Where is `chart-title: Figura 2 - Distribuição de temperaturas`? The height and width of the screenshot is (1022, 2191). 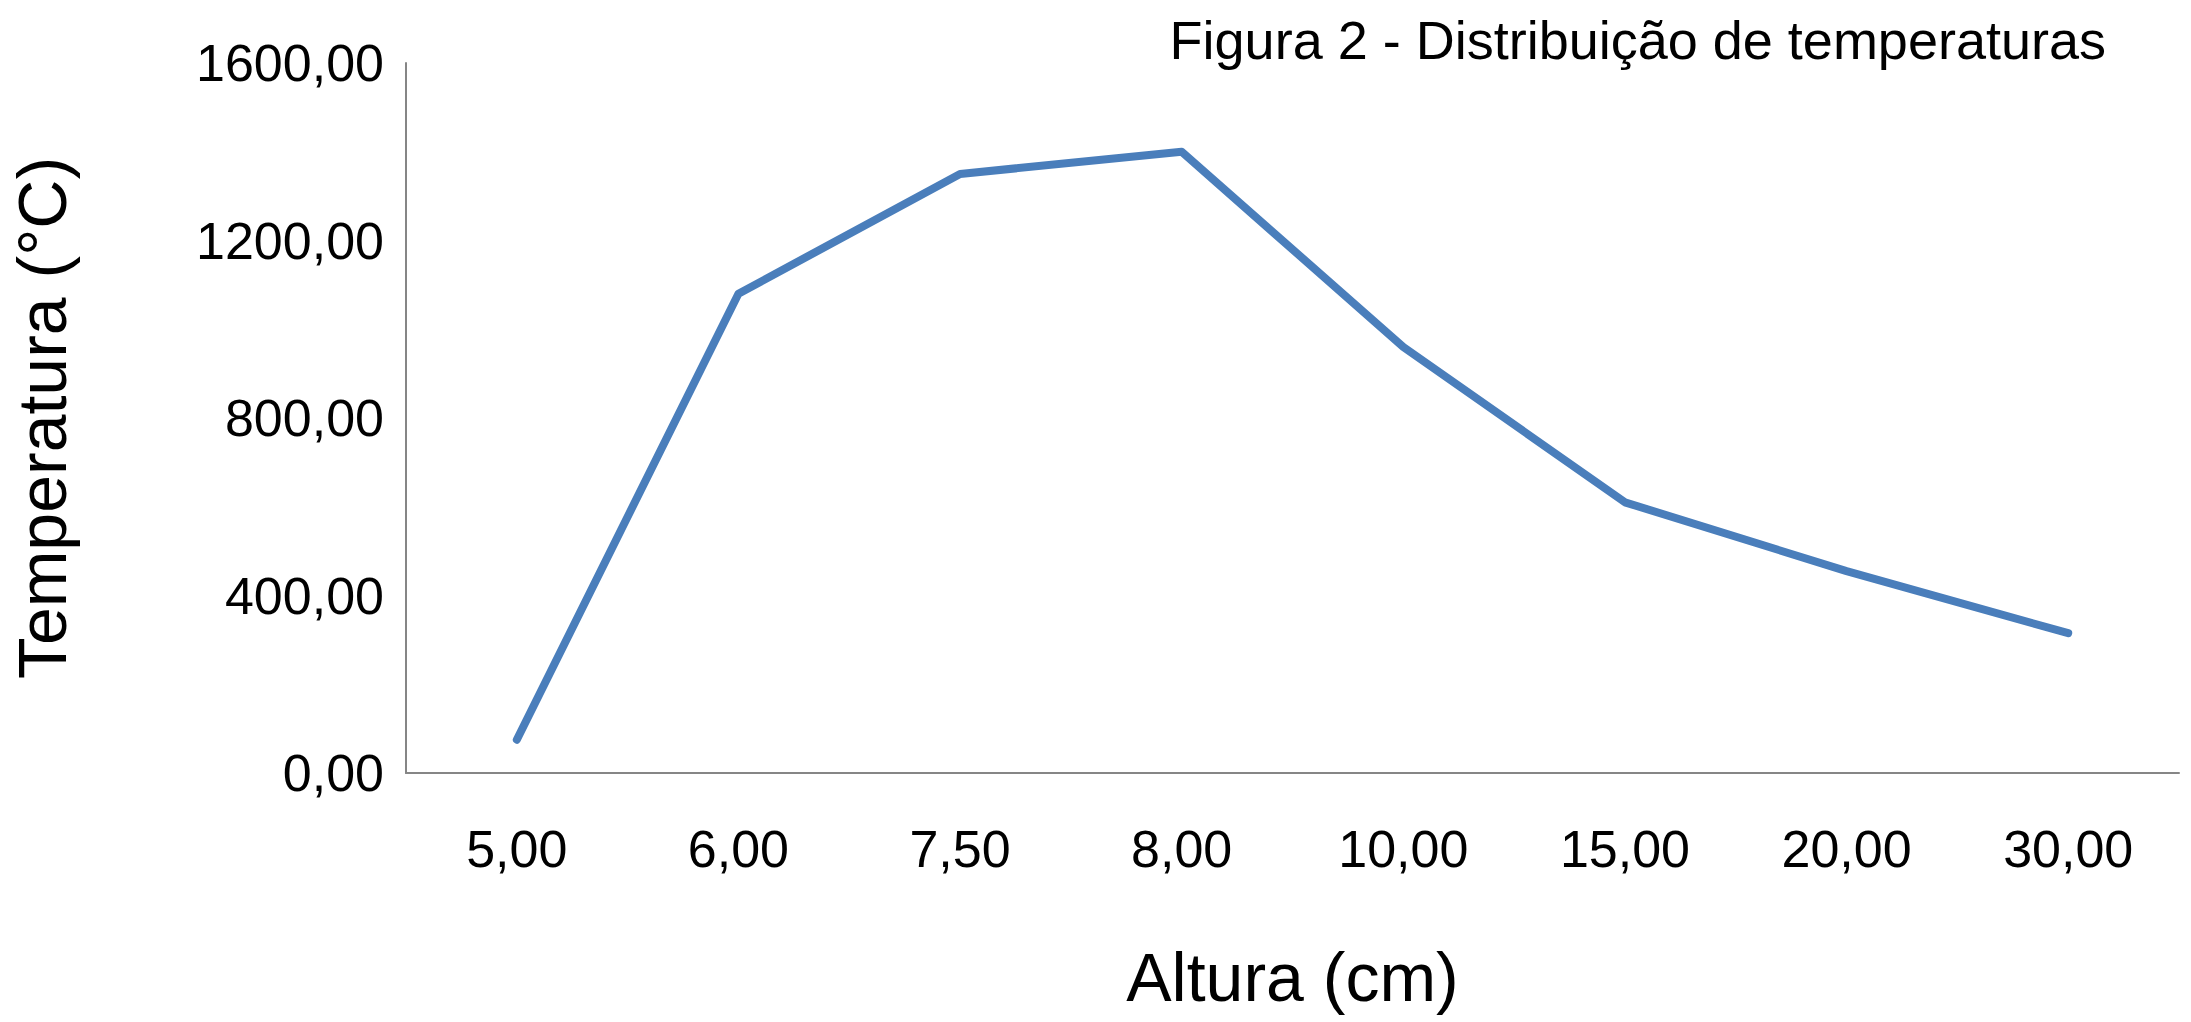
chart-title: Figura 2 - Distribuição de temperaturas is located at coordinates (1637, 40).